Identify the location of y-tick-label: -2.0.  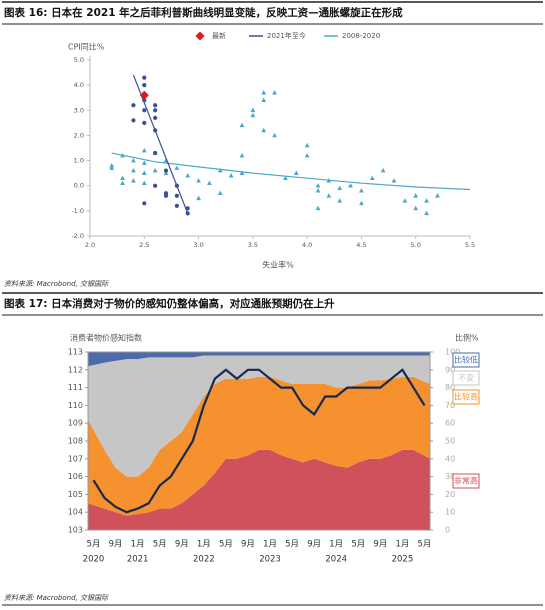
(77, 236).